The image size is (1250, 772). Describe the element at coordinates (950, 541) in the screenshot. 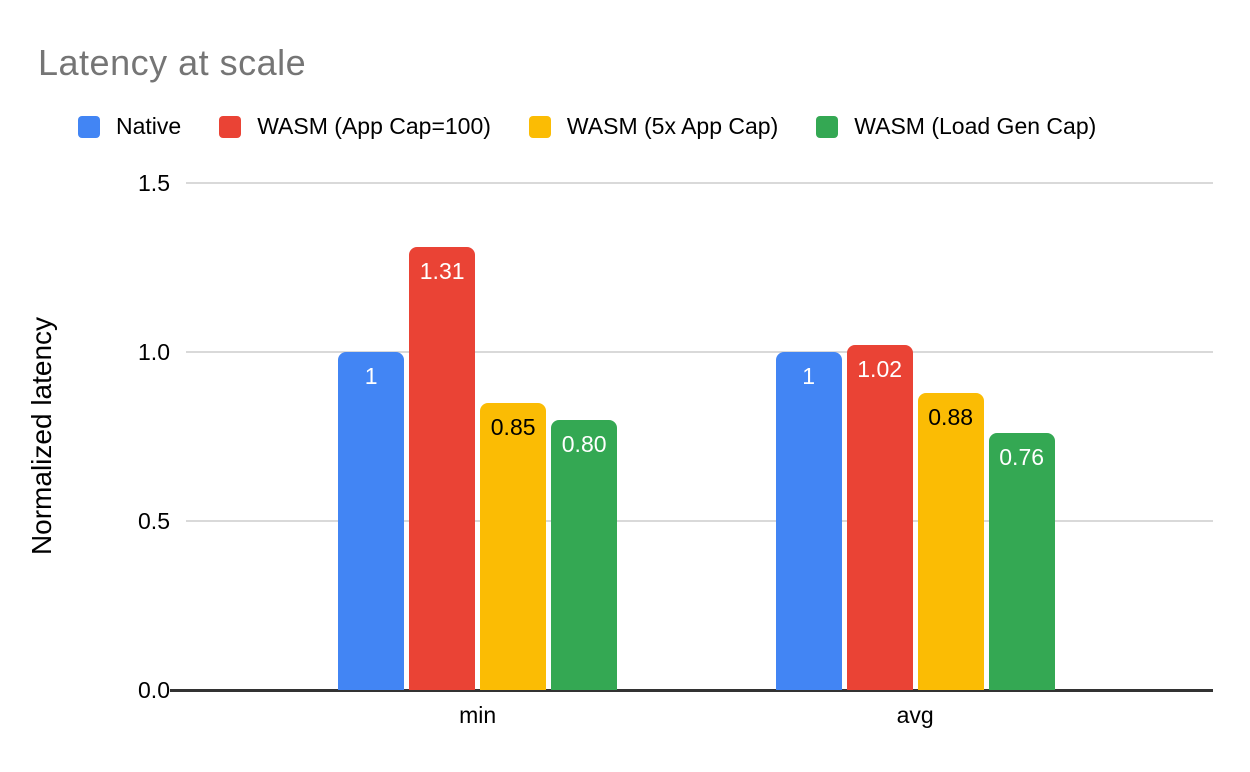

I see `bar-wasm-5x-app-cap-avg: 0.88` at that location.